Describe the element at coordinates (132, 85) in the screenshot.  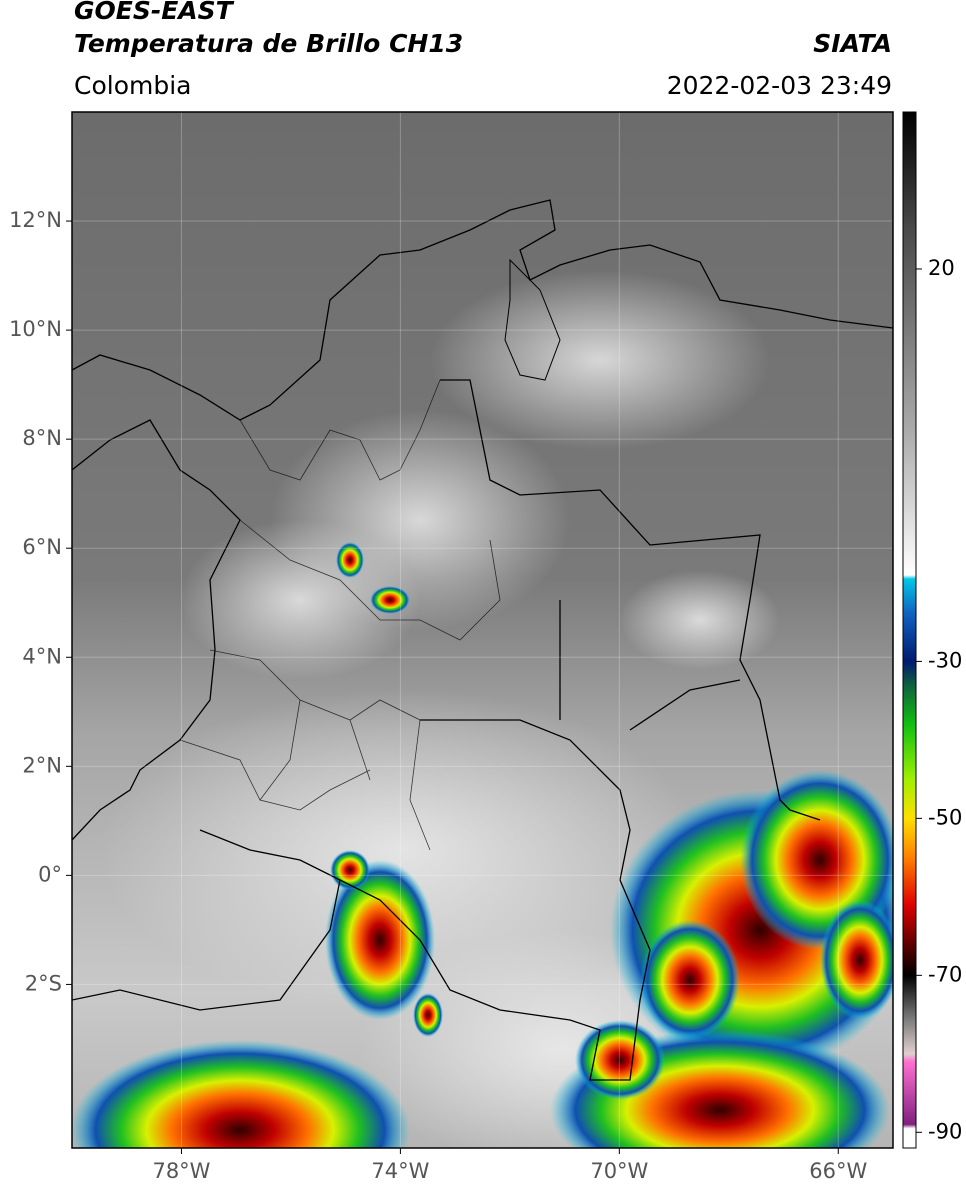
I see `region: Colombia` at that location.